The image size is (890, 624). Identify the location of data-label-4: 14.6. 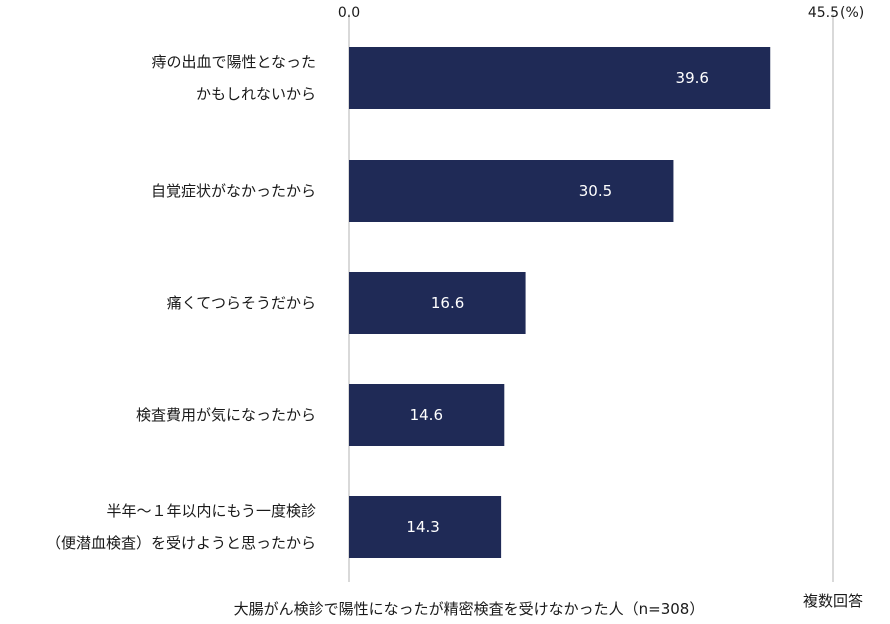
(426, 415).